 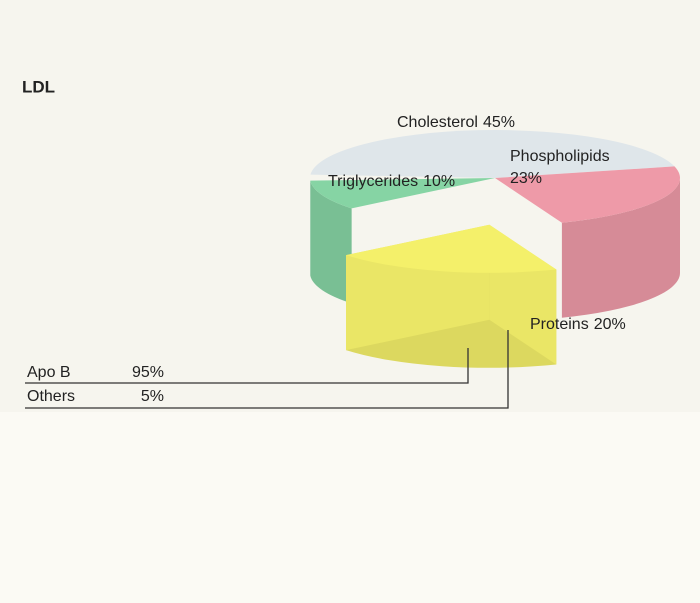 What do you see at coordinates (559, 324) in the screenshot?
I see `slice-category: Proteins` at bounding box center [559, 324].